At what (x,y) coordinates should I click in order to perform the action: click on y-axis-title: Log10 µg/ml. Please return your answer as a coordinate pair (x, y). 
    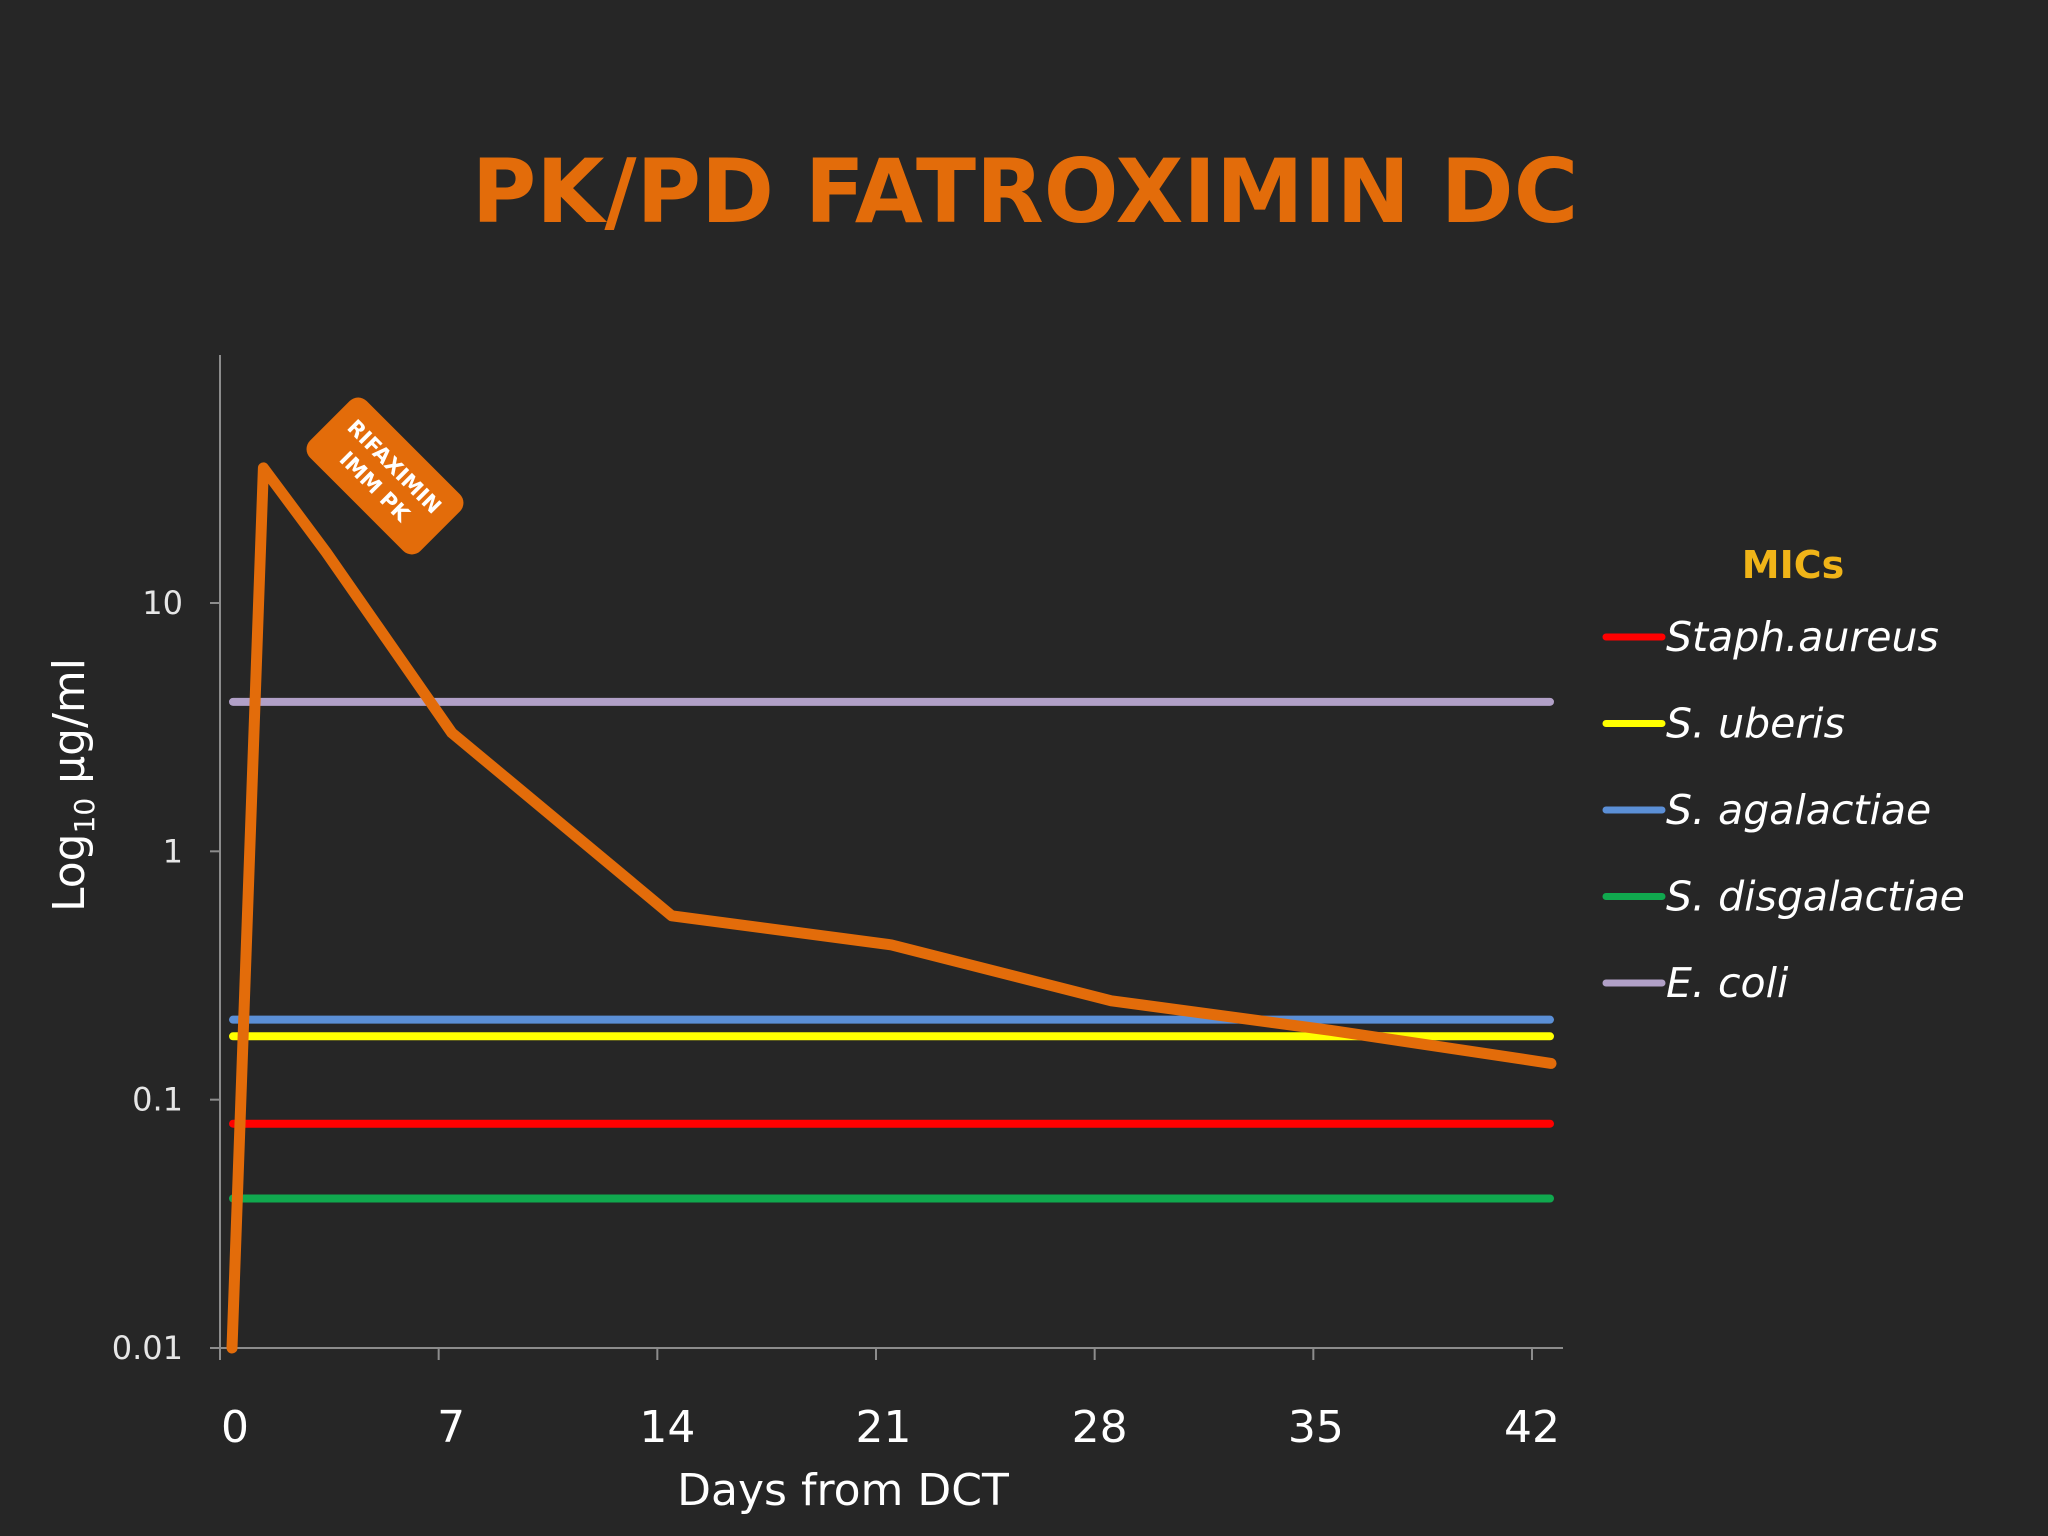
    Looking at the image, I should click on (72, 785).